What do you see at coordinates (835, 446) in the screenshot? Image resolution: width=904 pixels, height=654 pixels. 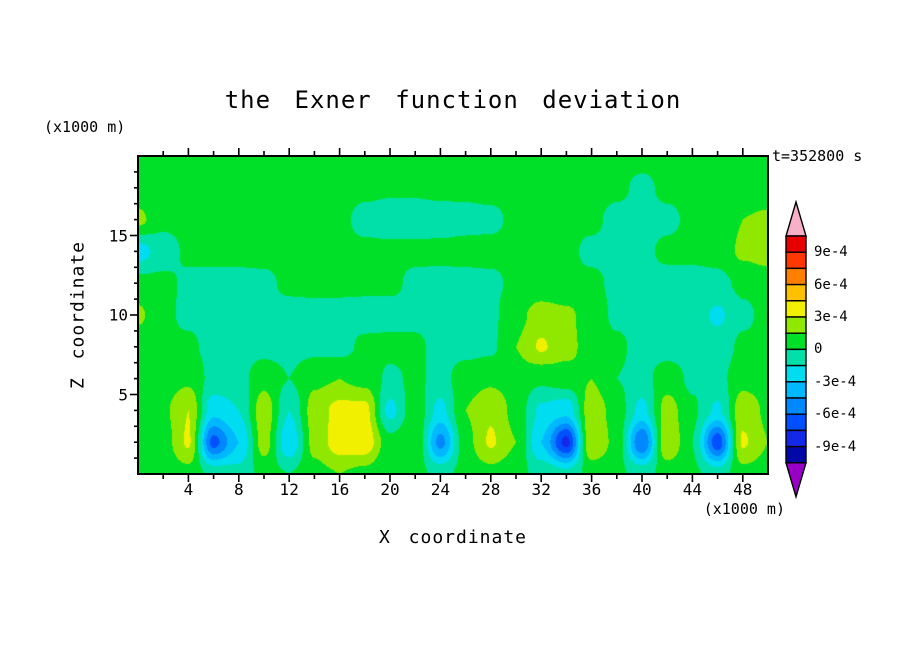 I see `colorbar-label: -9e-4` at bounding box center [835, 446].